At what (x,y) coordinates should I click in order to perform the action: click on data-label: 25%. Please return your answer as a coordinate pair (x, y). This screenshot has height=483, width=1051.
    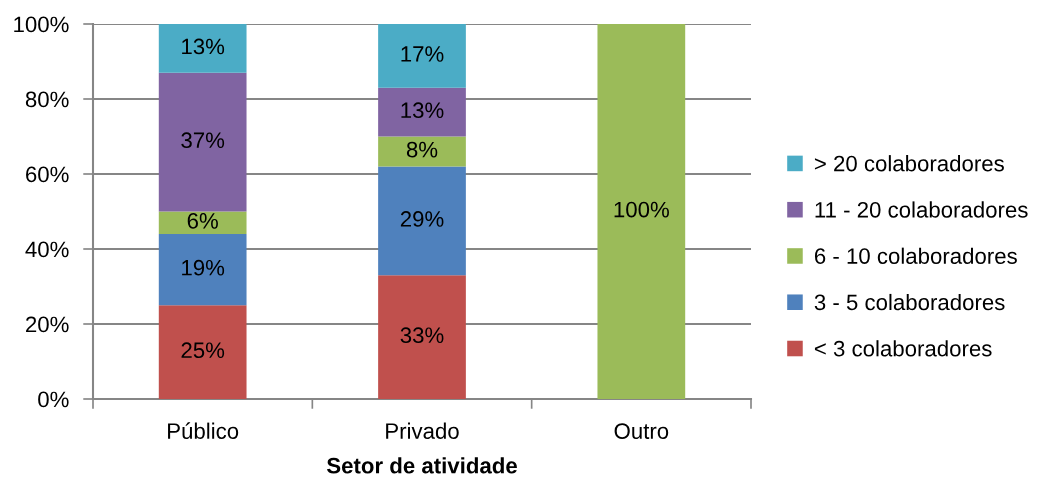
    Looking at the image, I should click on (203, 350).